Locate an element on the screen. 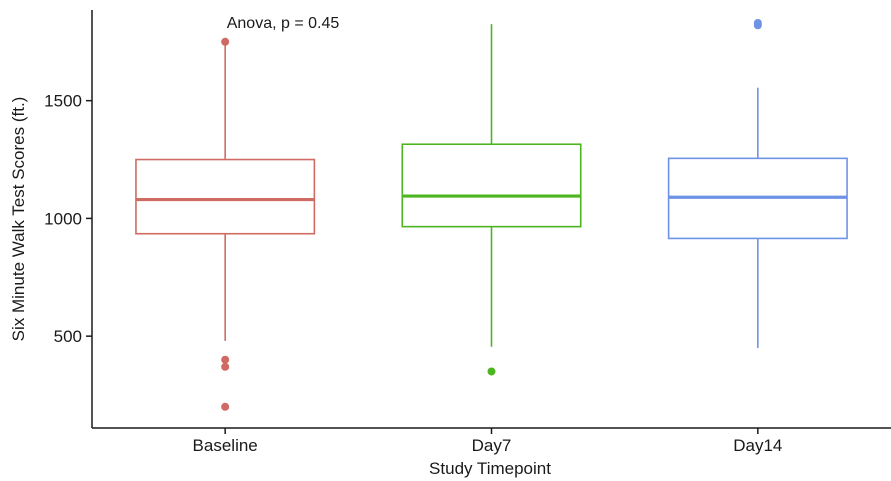  x-tick-label: Day7 is located at coordinates (492, 445).